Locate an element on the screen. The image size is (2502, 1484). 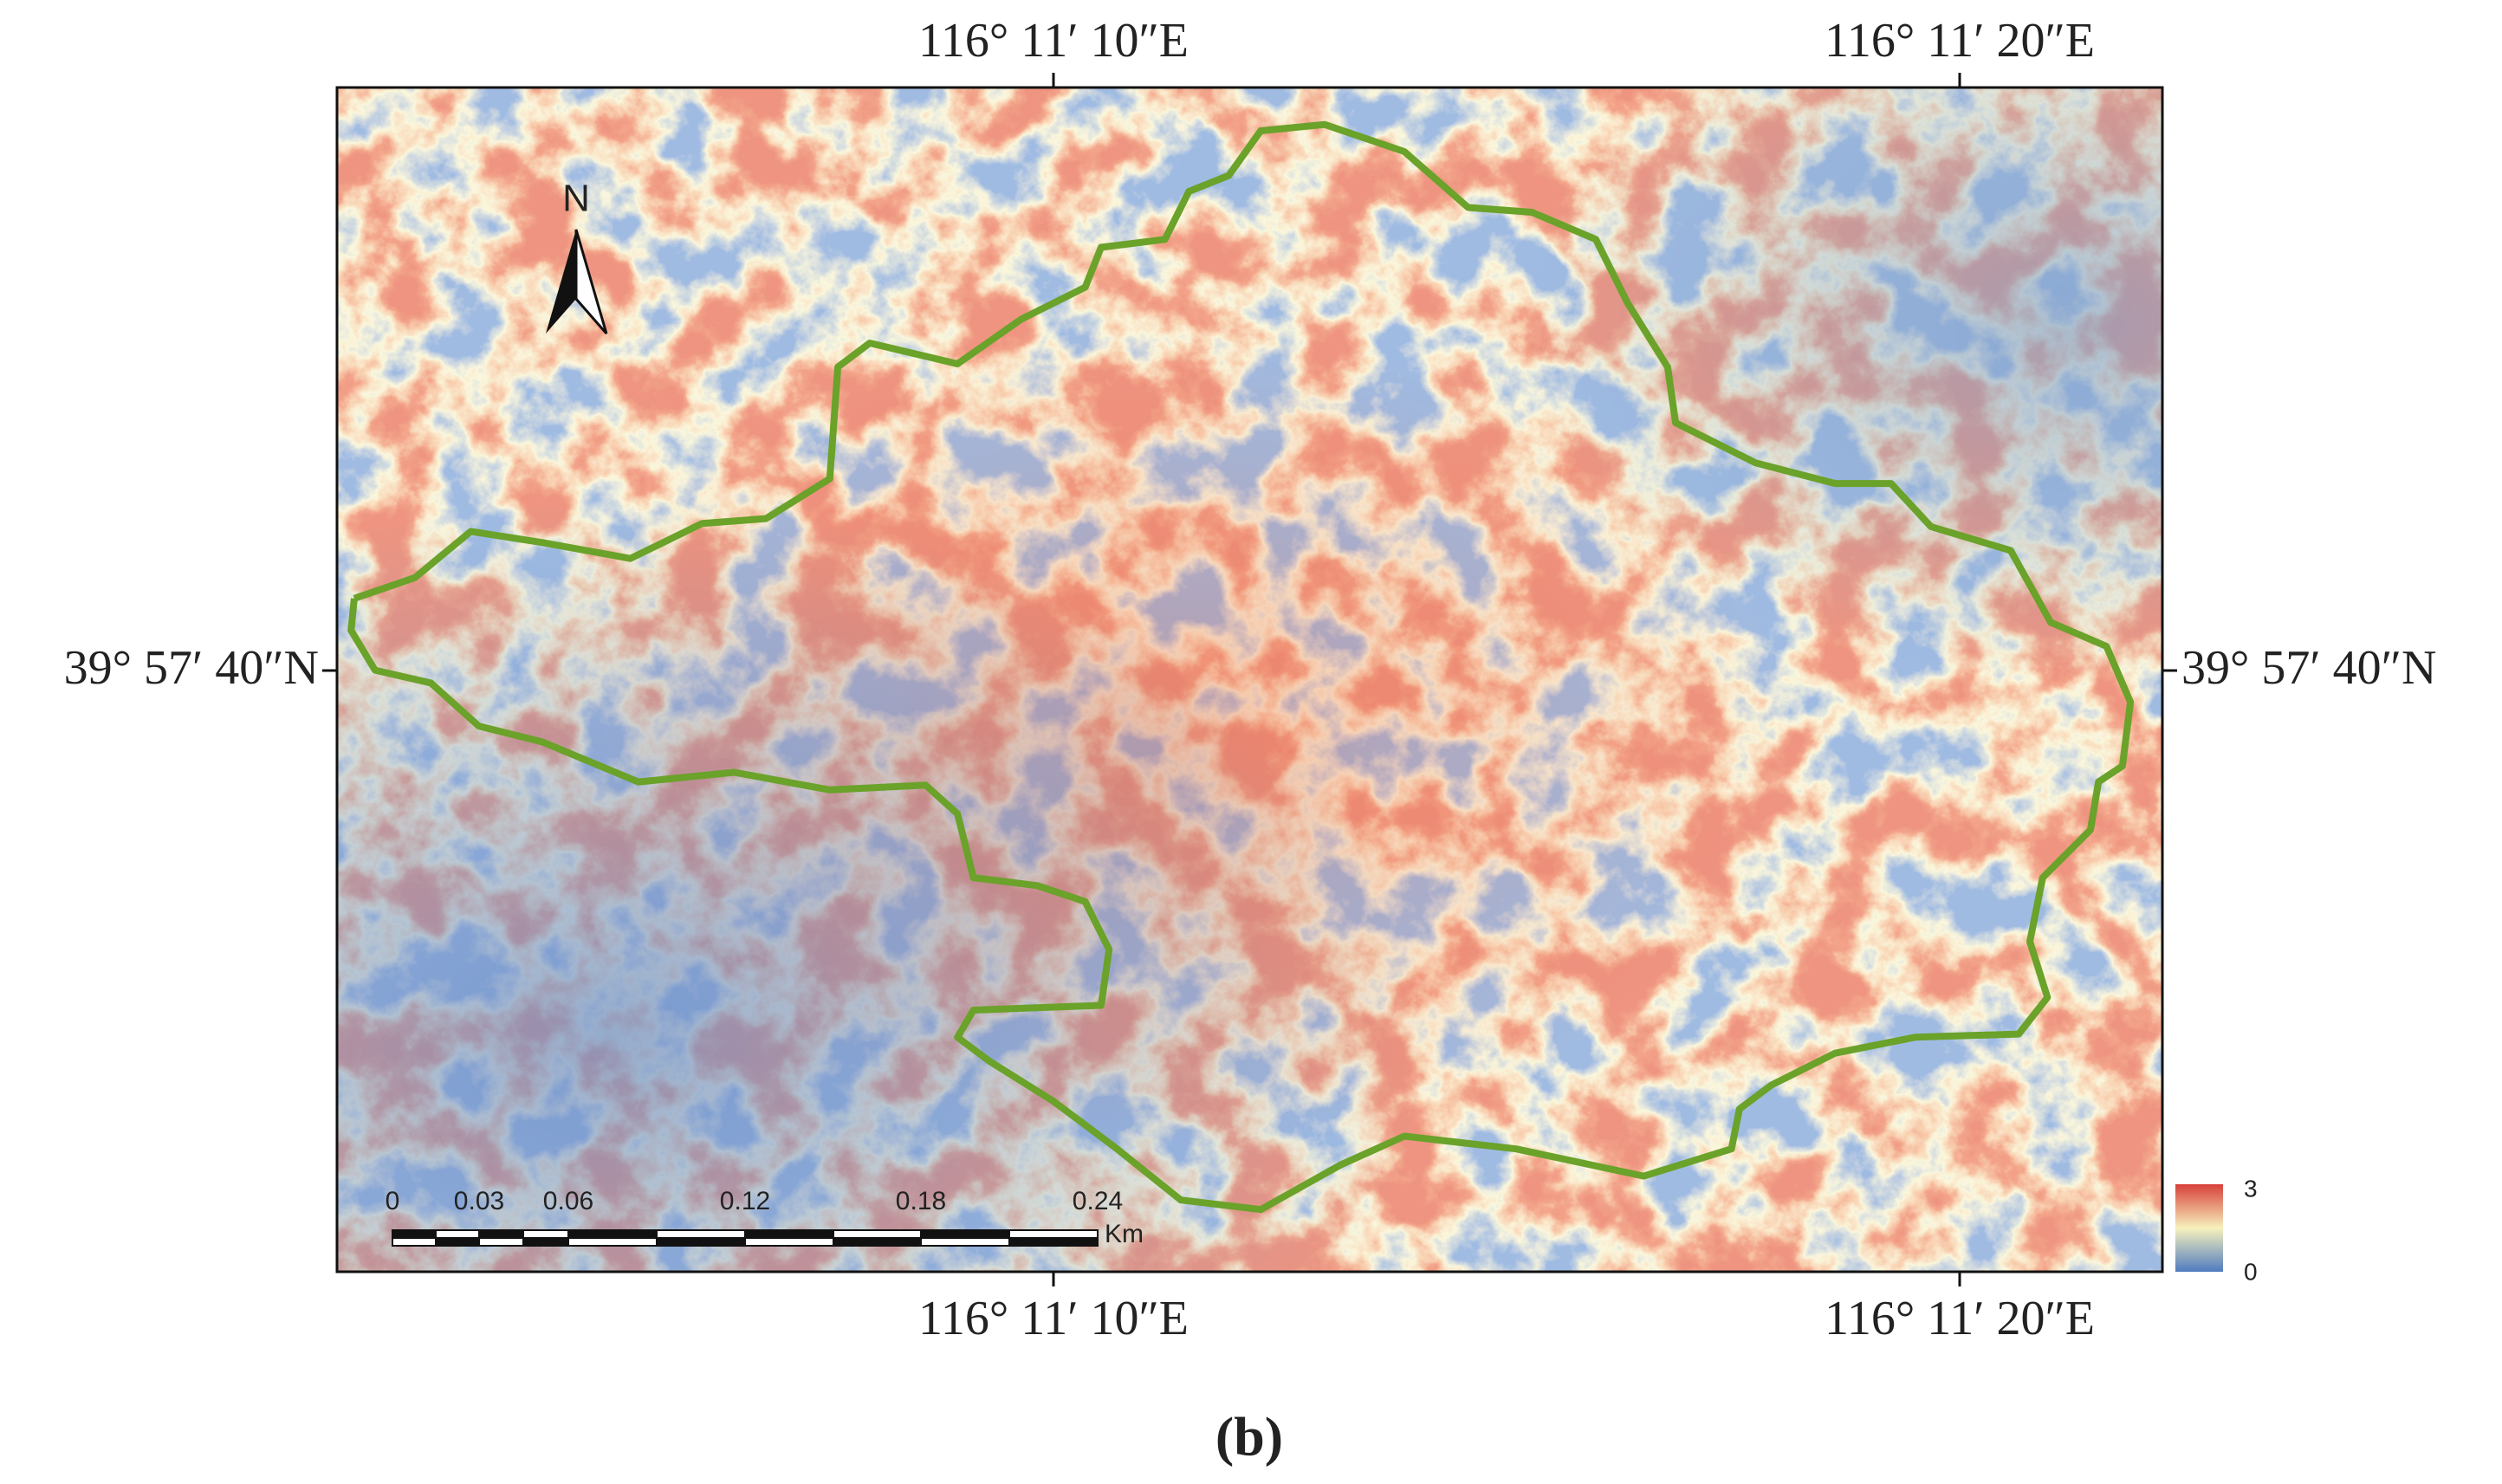
north-arrow: N is located at coordinates (577, 256).